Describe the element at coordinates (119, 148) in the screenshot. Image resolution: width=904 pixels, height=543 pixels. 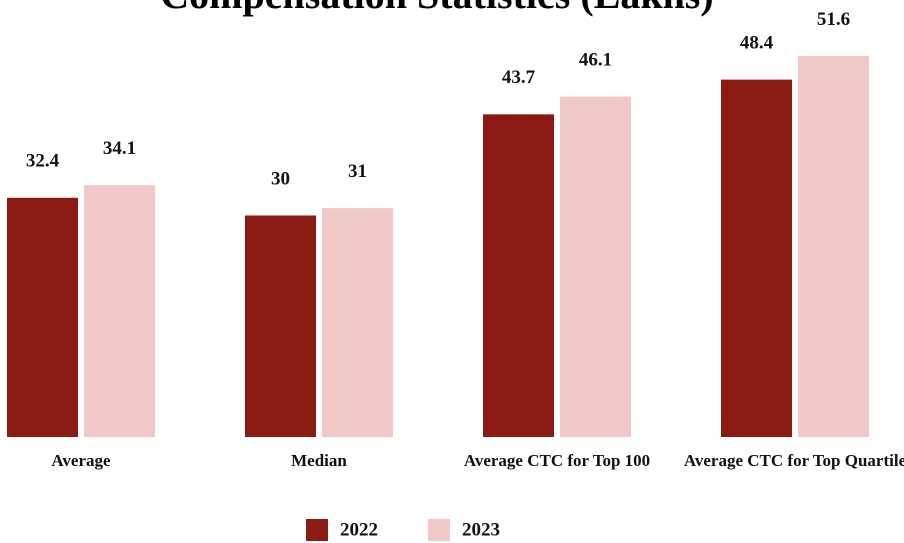
I see `data-label: 34.1` at that location.